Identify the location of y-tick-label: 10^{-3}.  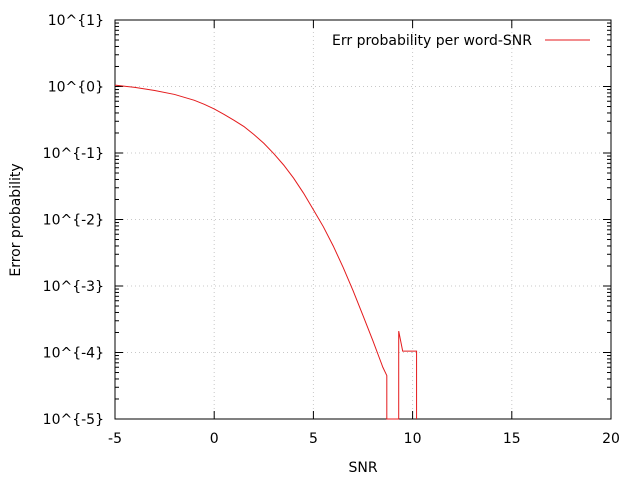
(73, 287).